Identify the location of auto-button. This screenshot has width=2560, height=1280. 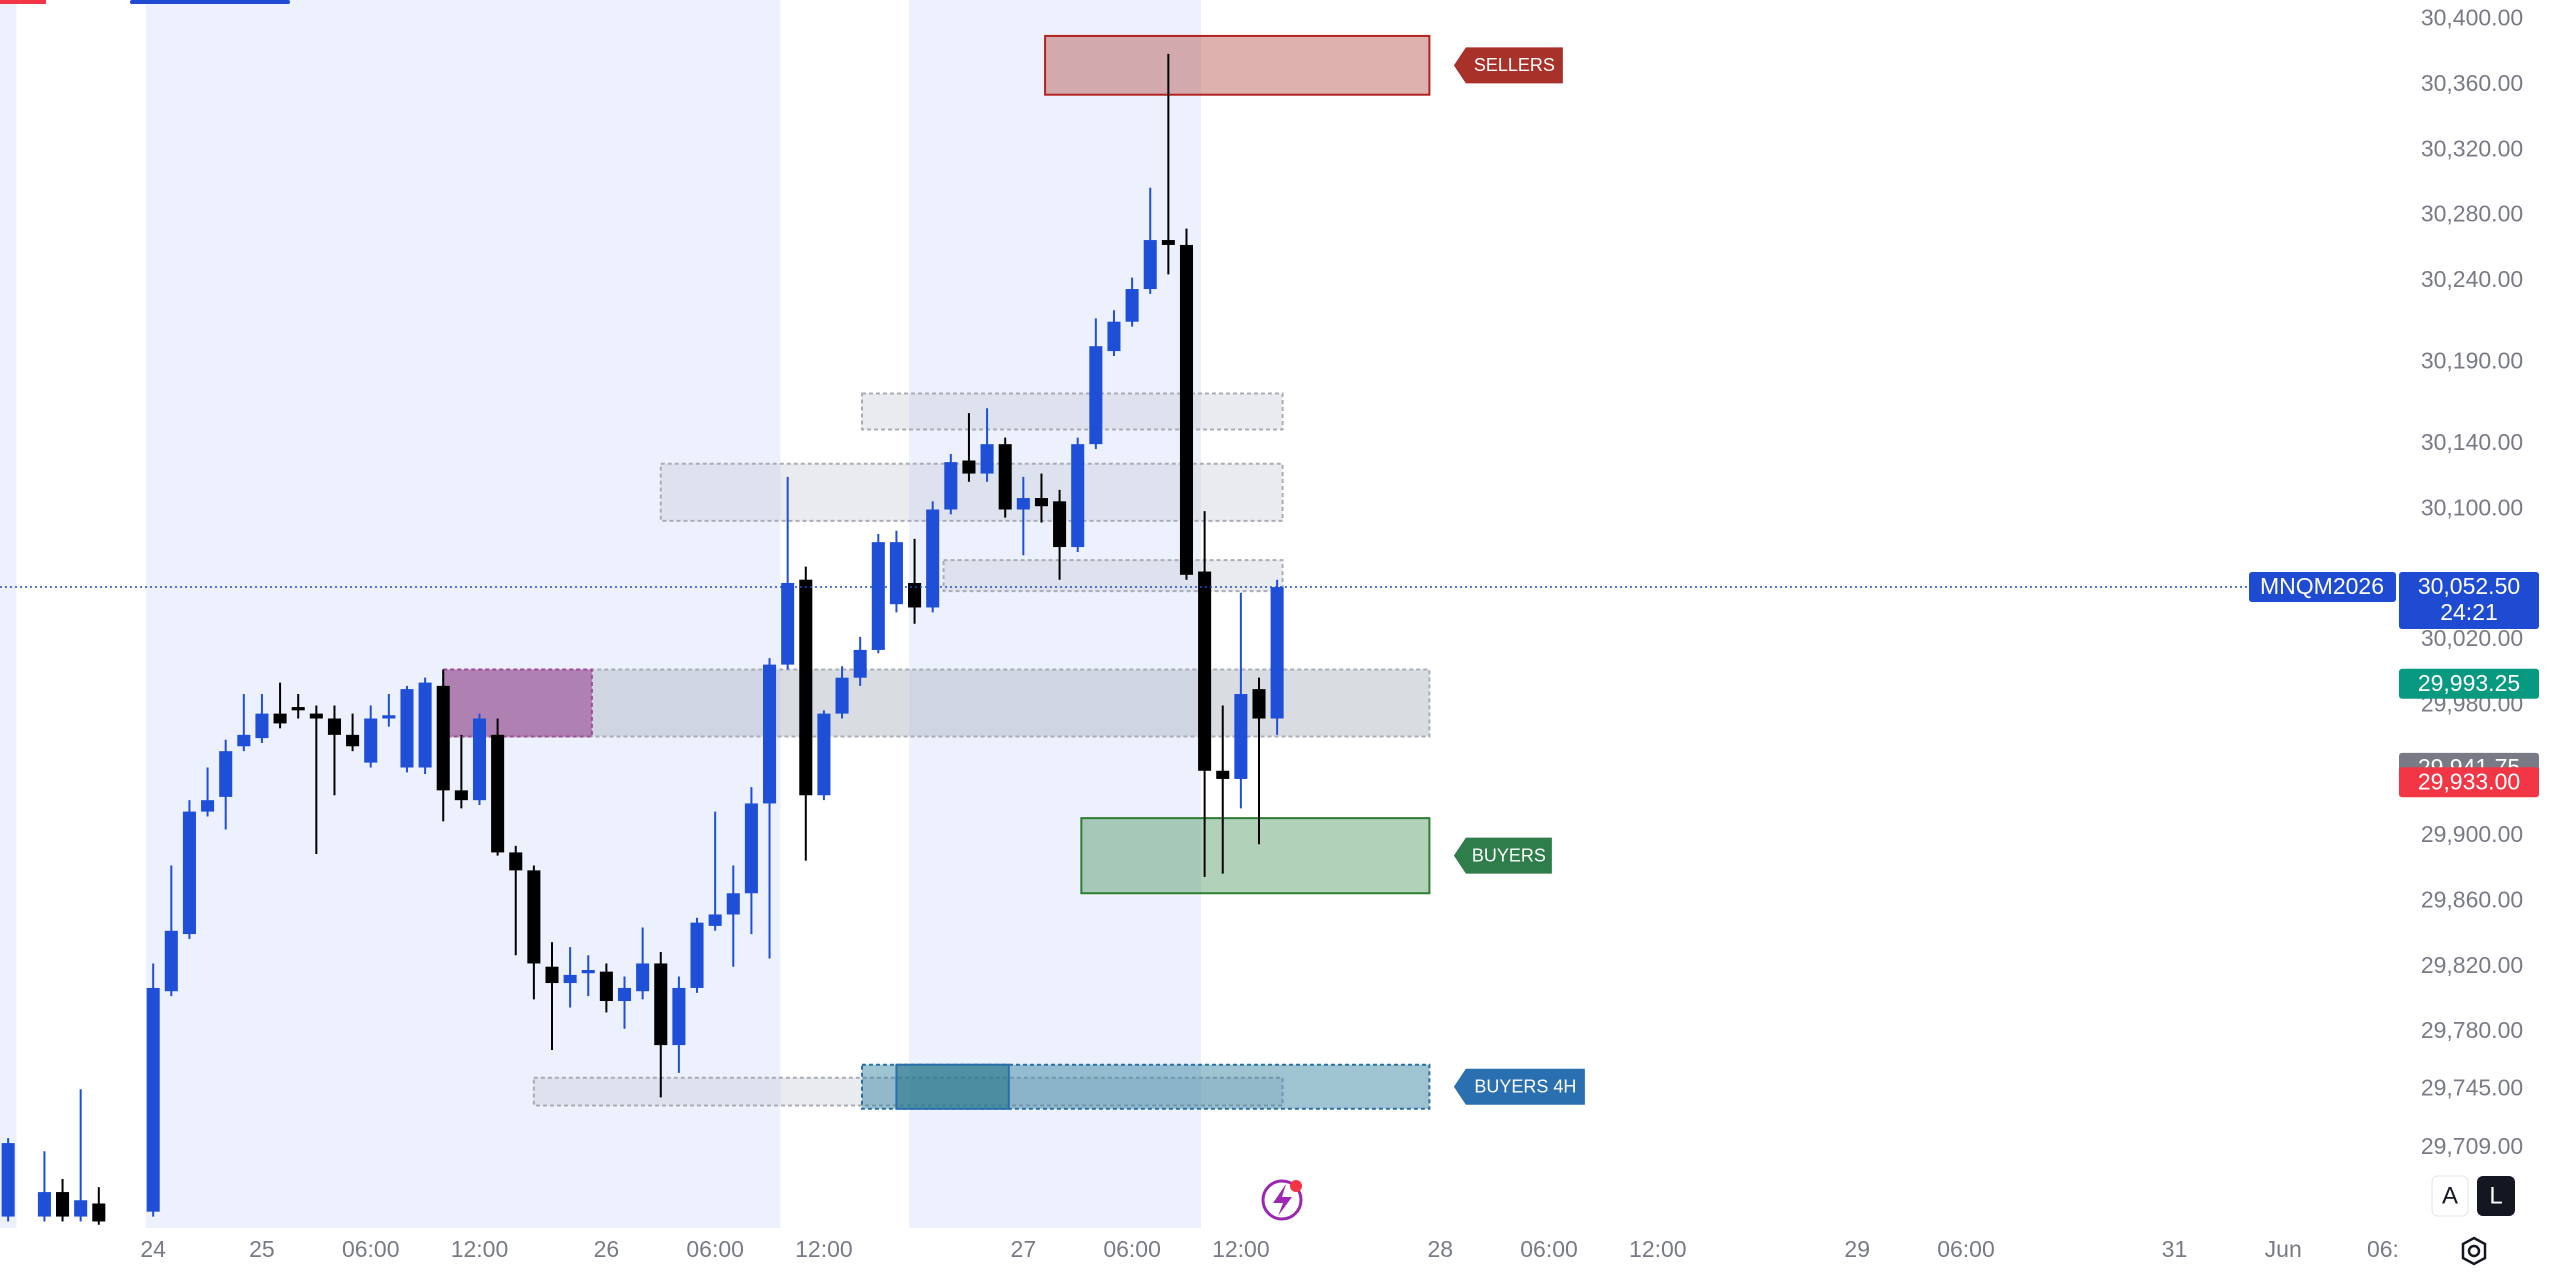
(2450, 1196).